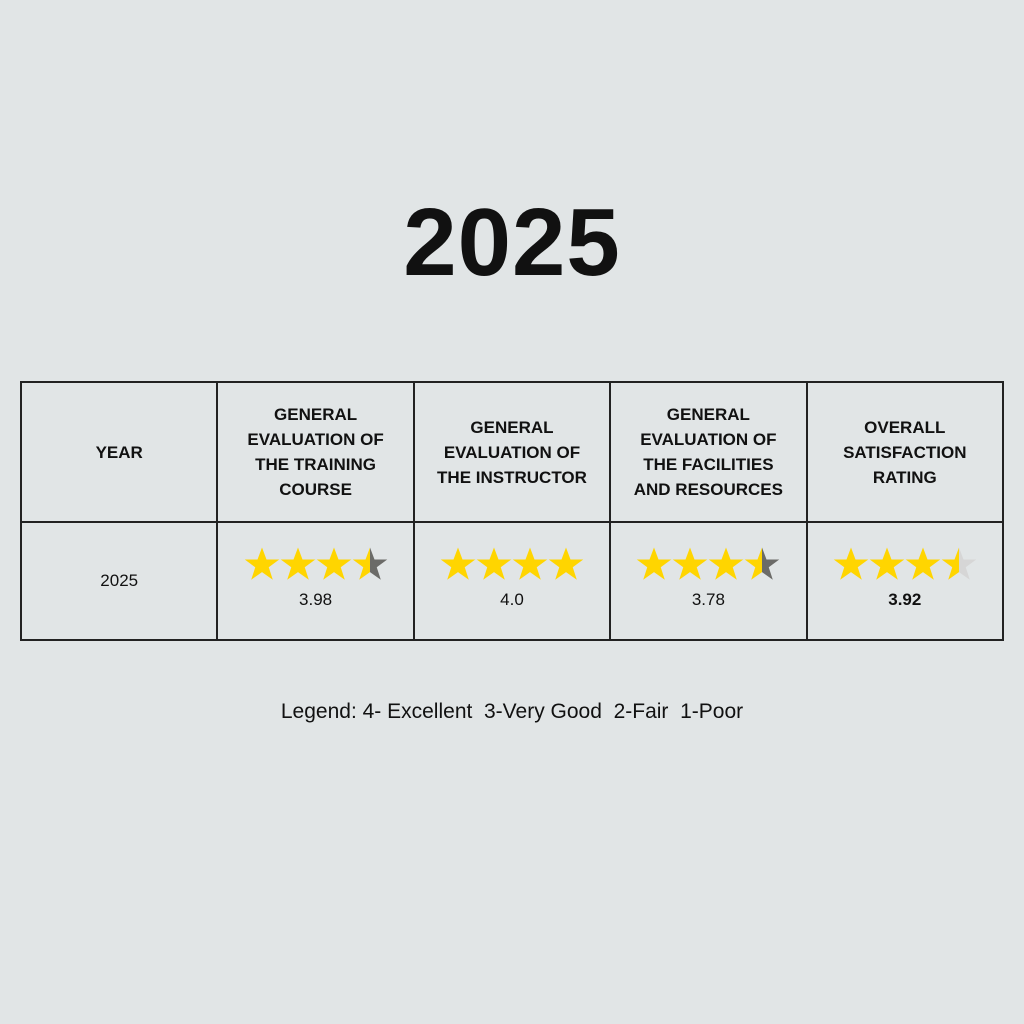  I want to click on year-cell: 2025, so click(119, 581).